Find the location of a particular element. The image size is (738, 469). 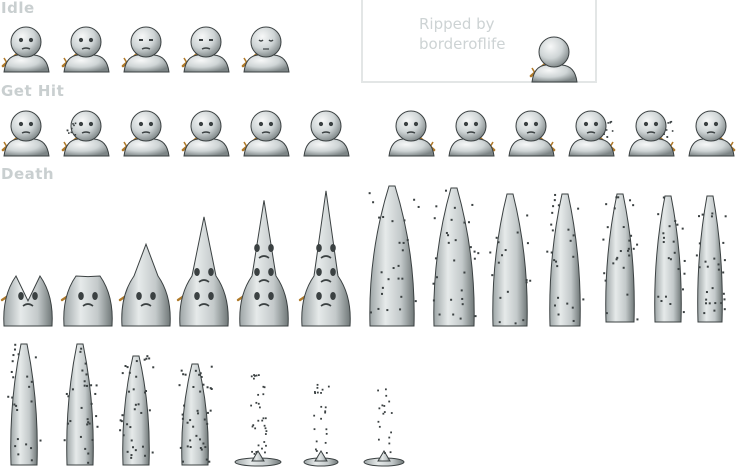

credit-text: Ripped by borderoflife is located at coordinates (479, 34).